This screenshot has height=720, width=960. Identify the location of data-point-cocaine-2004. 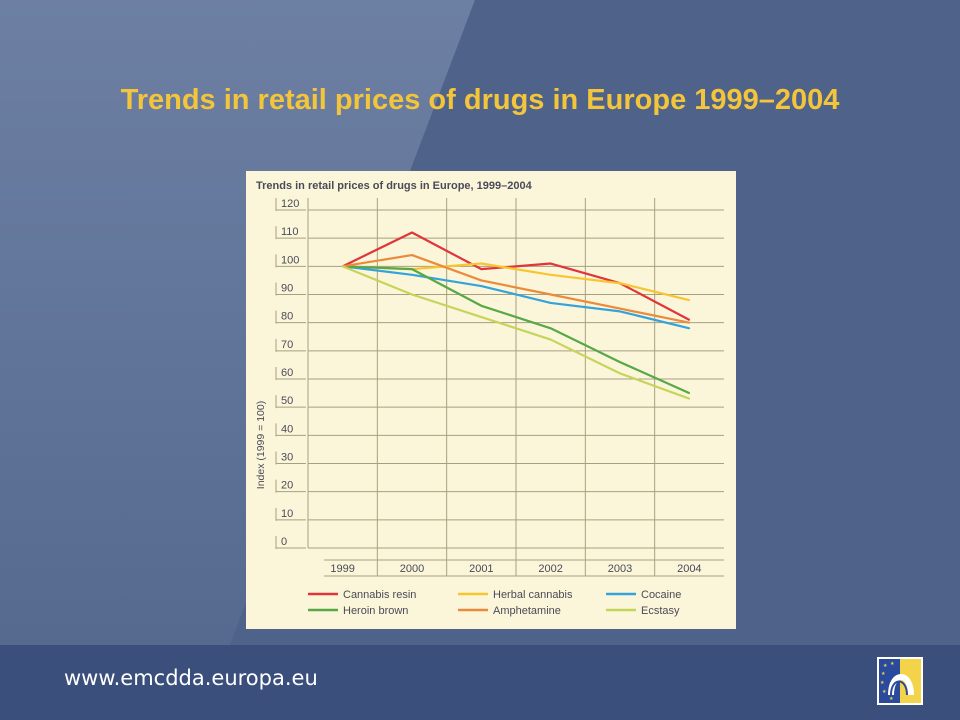
(689, 328).